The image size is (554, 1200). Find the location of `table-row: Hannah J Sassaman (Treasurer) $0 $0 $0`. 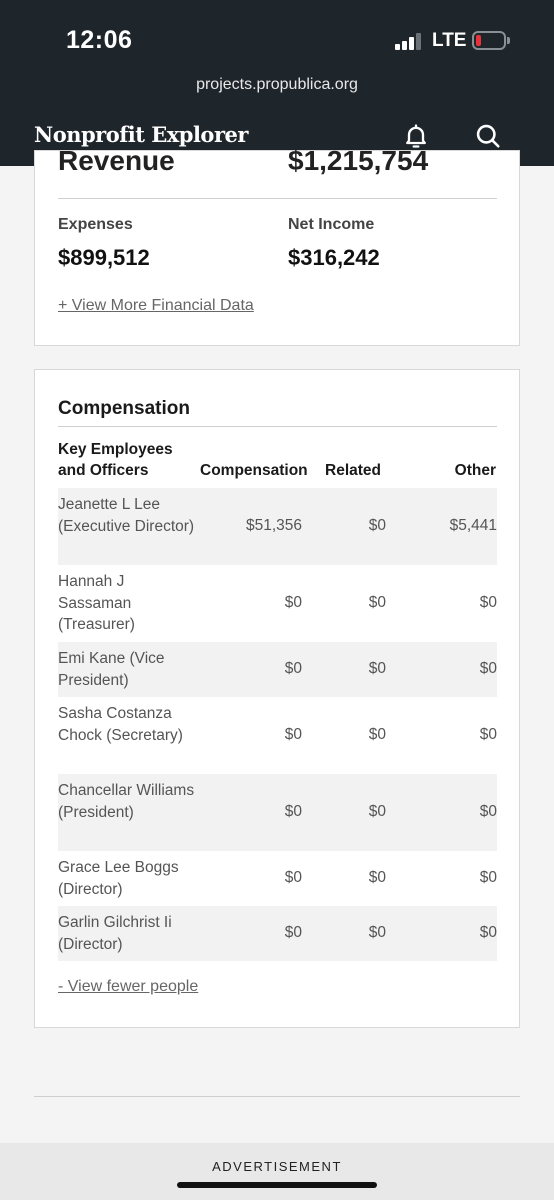

table-row: Hannah J Sassaman (Treasurer) $0 $0 $0 is located at coordinates (277, 603).